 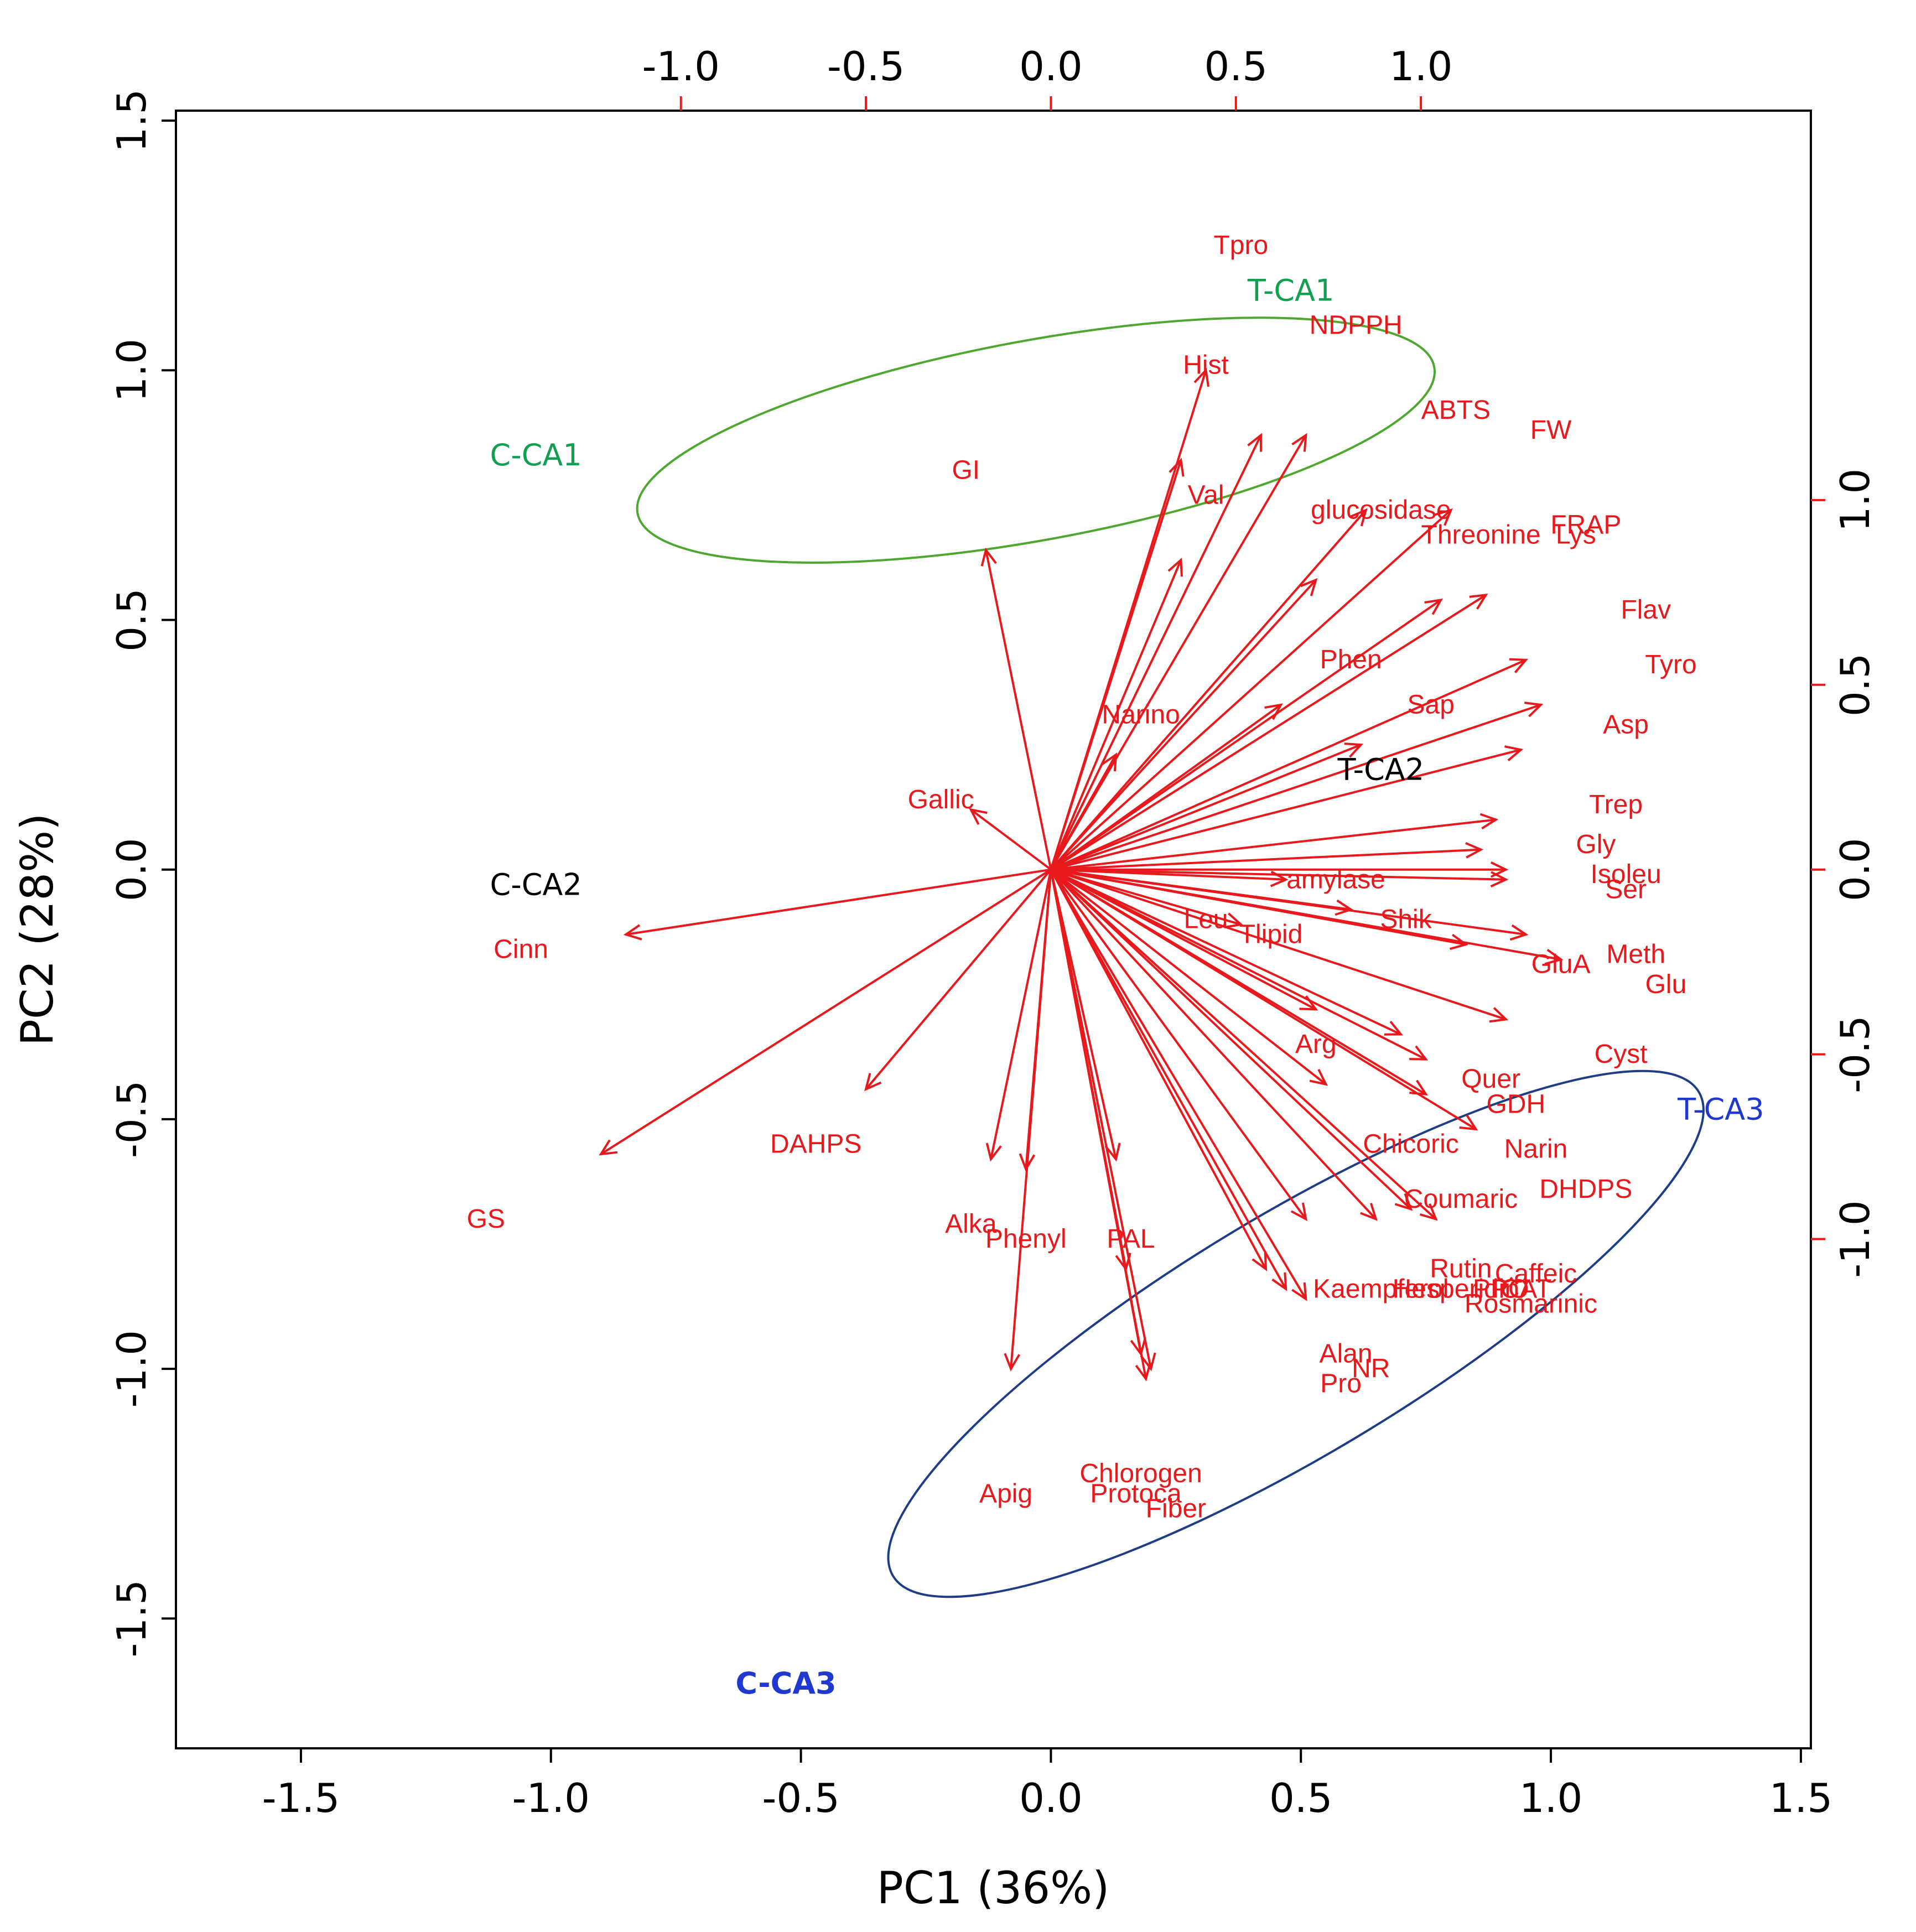 I want to click on top-tick-label: -1.0, so click(x=680, y=66).